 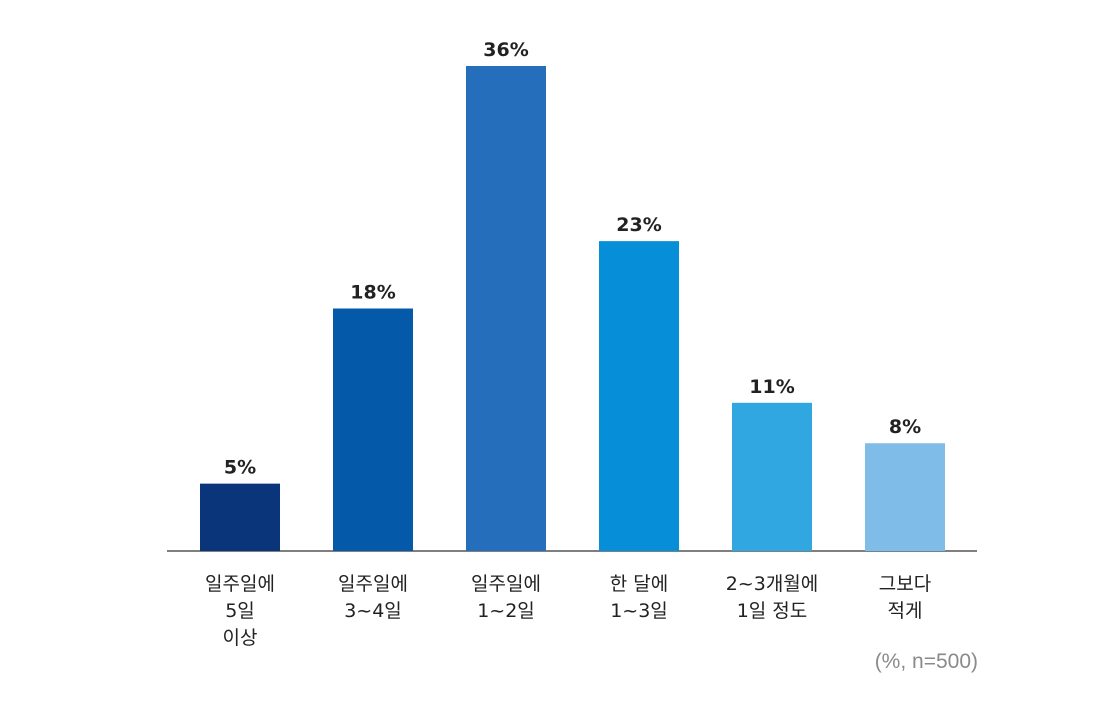 What do you see at coordinates (506, 584) in the screenshot?
I see `category-label-3-line-1: 일주일에` at bounding box center [506, 584].